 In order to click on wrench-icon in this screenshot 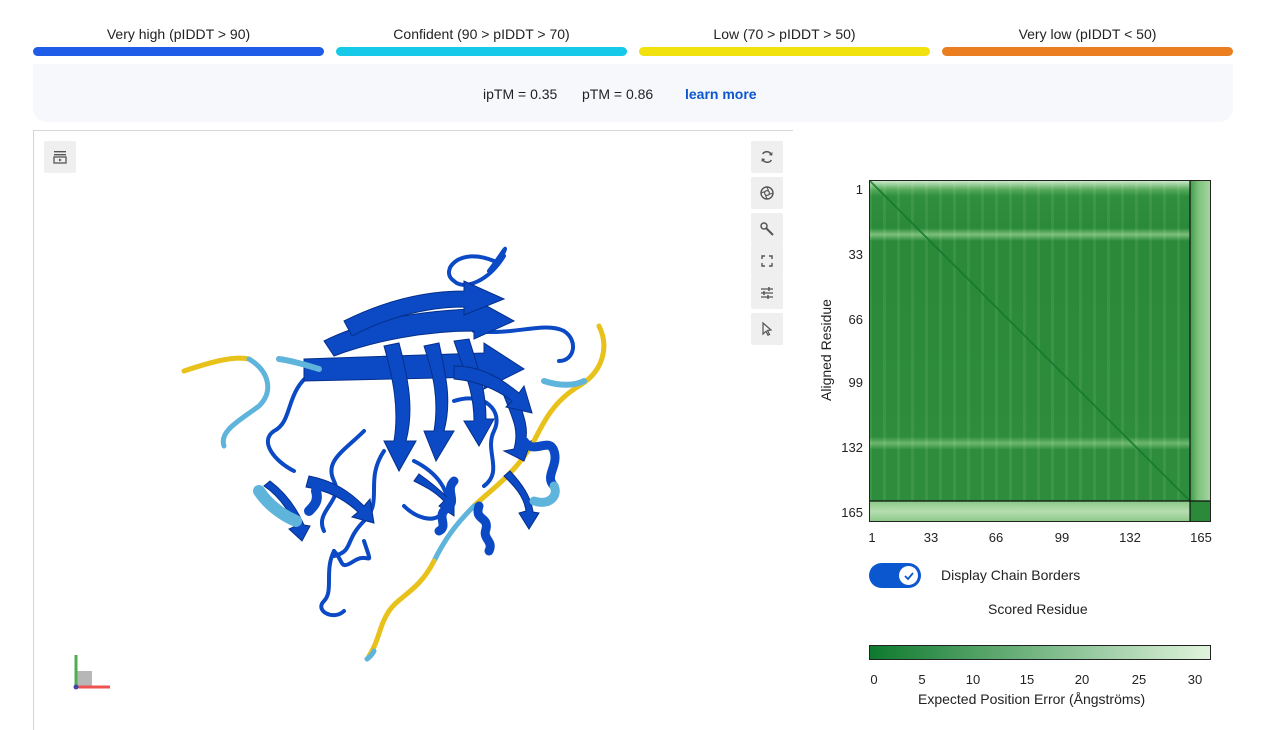, I will do `click(767, 229)`.